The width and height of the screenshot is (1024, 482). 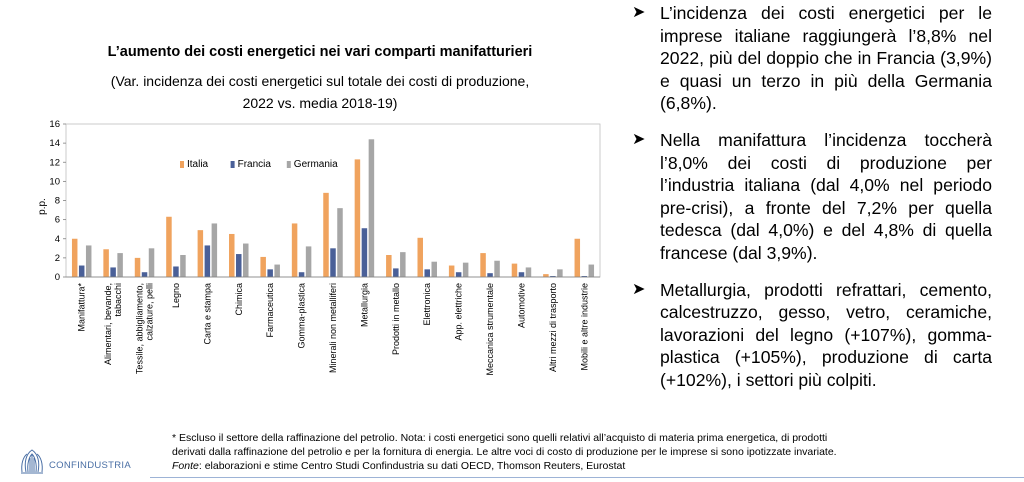 I want to click on x-tick-label: Manifattura*, so click(x=82, y=307).